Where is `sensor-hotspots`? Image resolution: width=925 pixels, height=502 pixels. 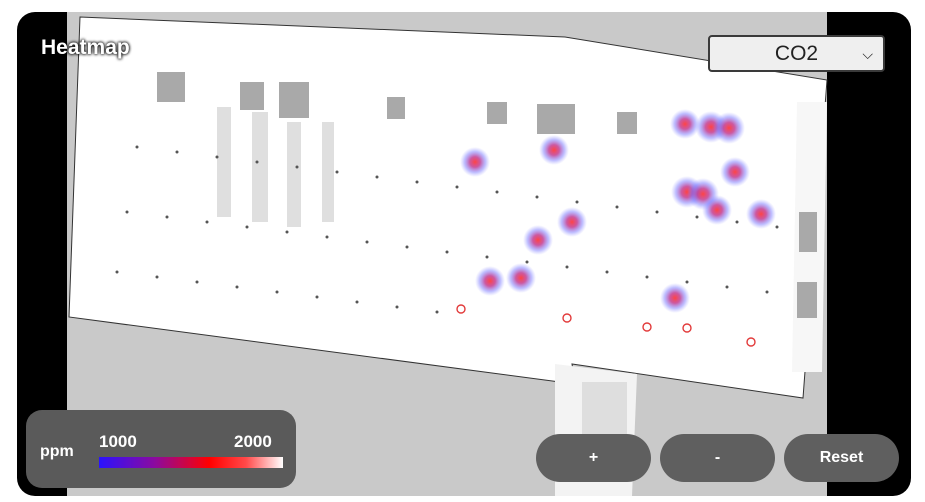
sensor-hotspots is located at coordinates (618, 211).